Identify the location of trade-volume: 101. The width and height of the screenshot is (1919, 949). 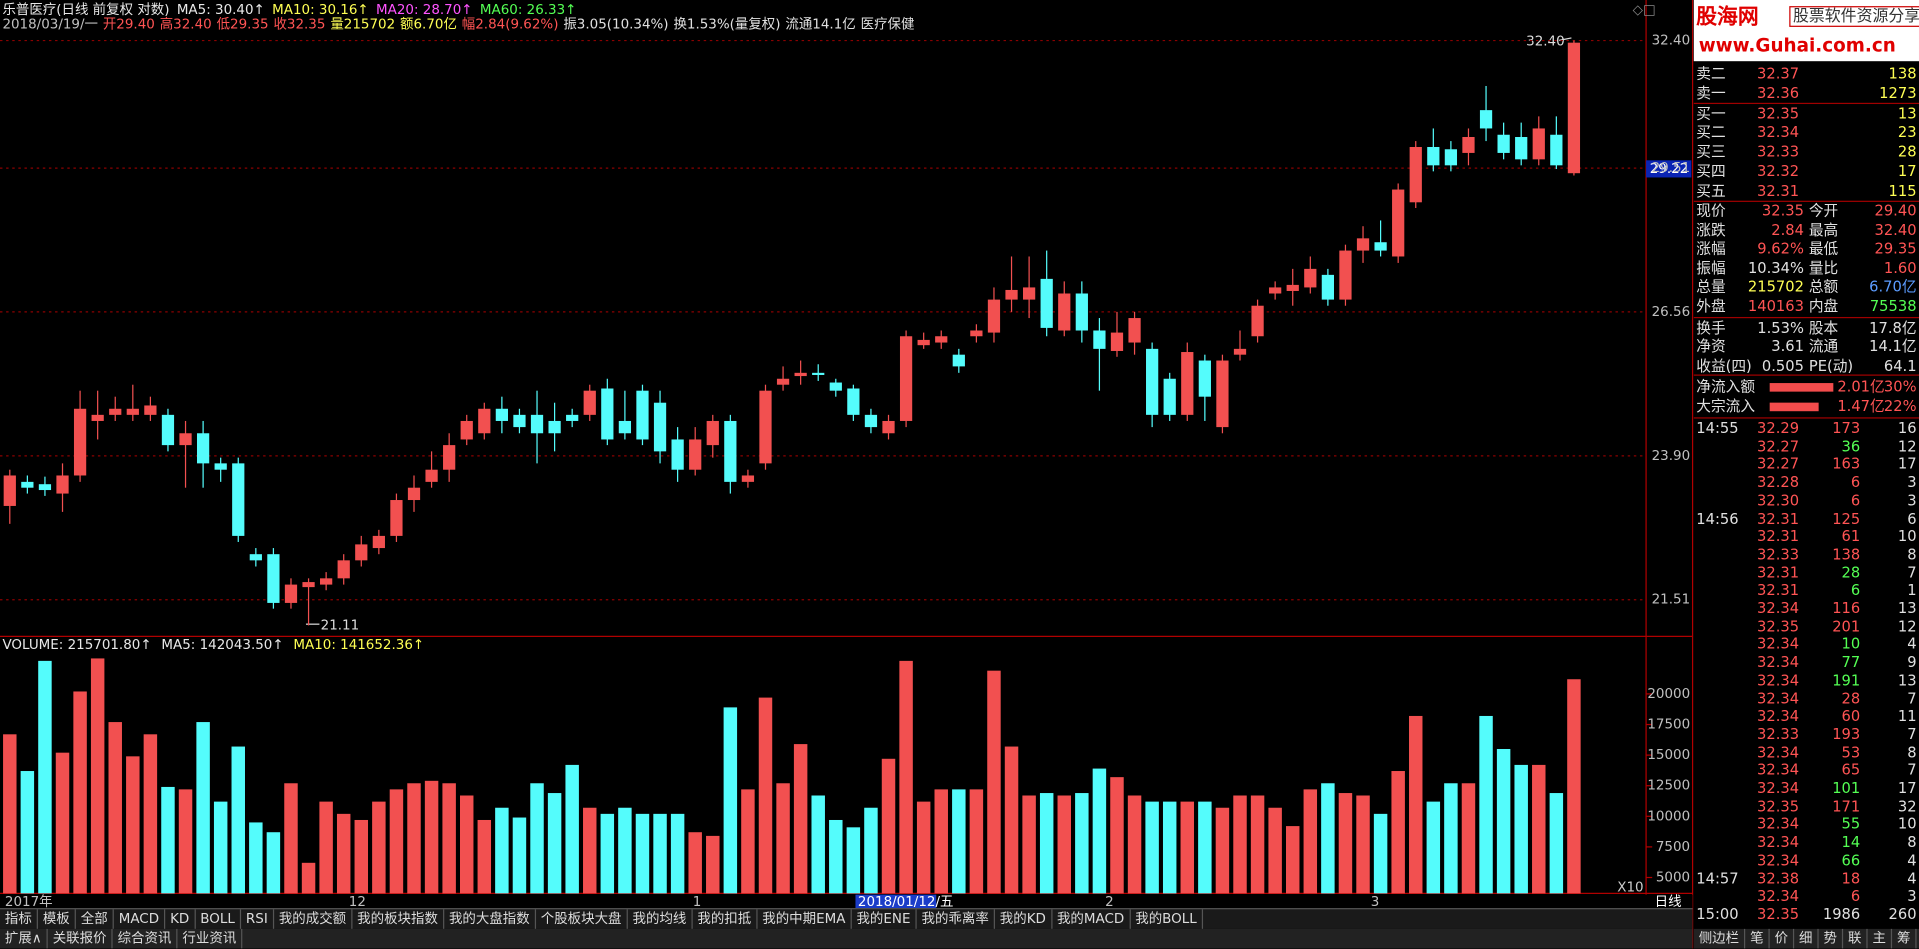
(1846, 788).